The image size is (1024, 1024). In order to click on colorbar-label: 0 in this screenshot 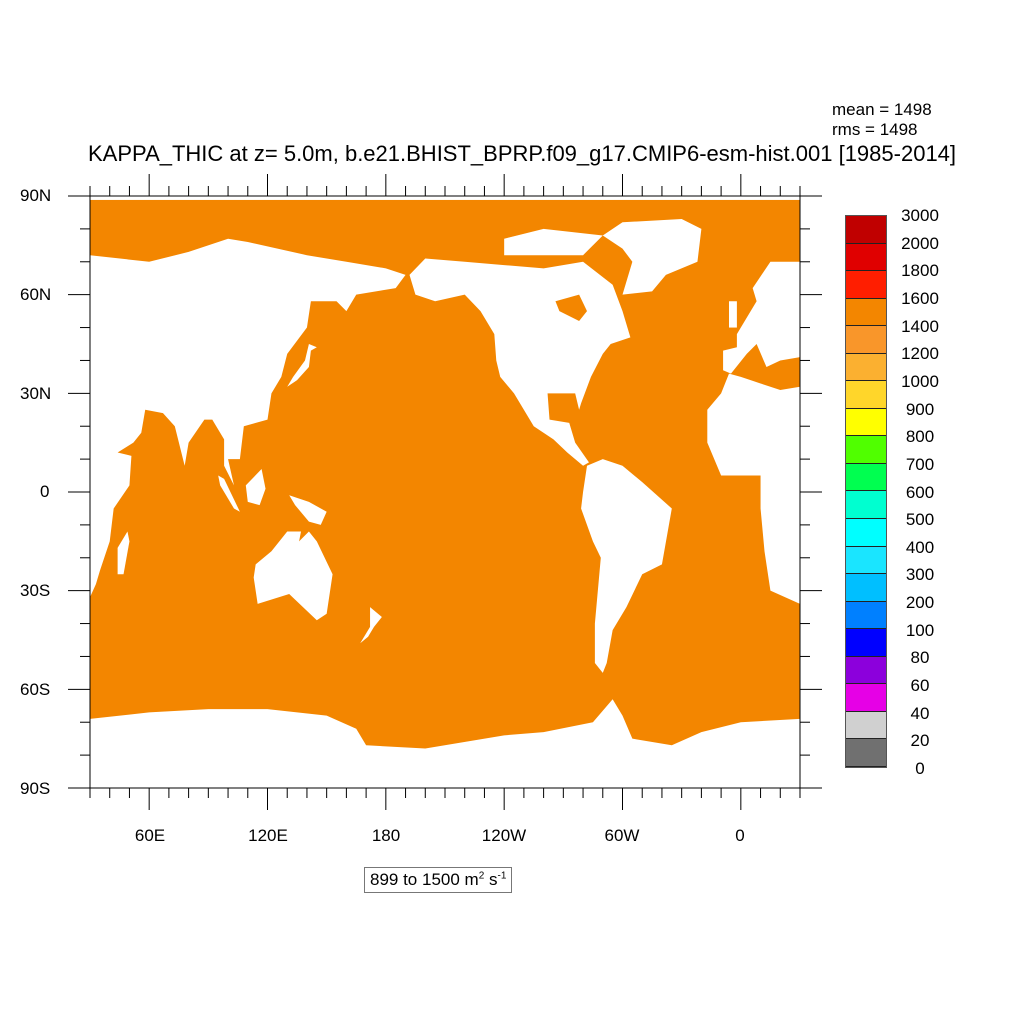, I will do `click(920, 768)`.